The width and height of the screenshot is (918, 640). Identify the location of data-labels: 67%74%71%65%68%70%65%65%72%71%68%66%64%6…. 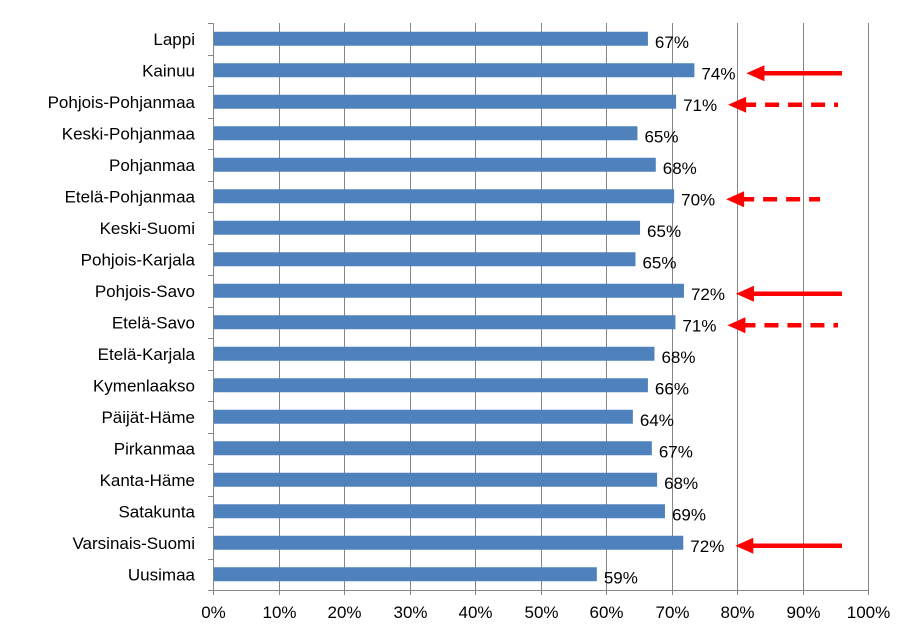
(670, 310).